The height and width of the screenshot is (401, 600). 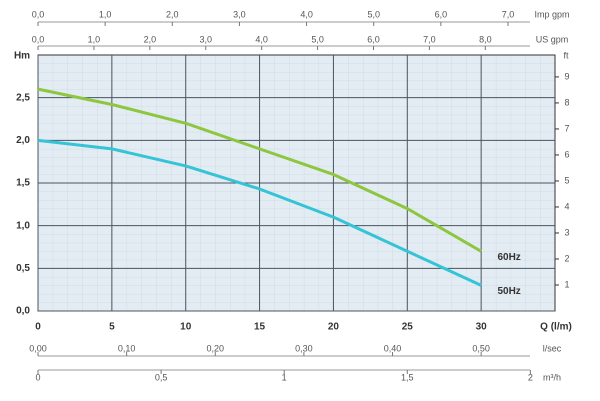 I want to click on secondary-tick-label: 0,20, so click(x=216, y=348).